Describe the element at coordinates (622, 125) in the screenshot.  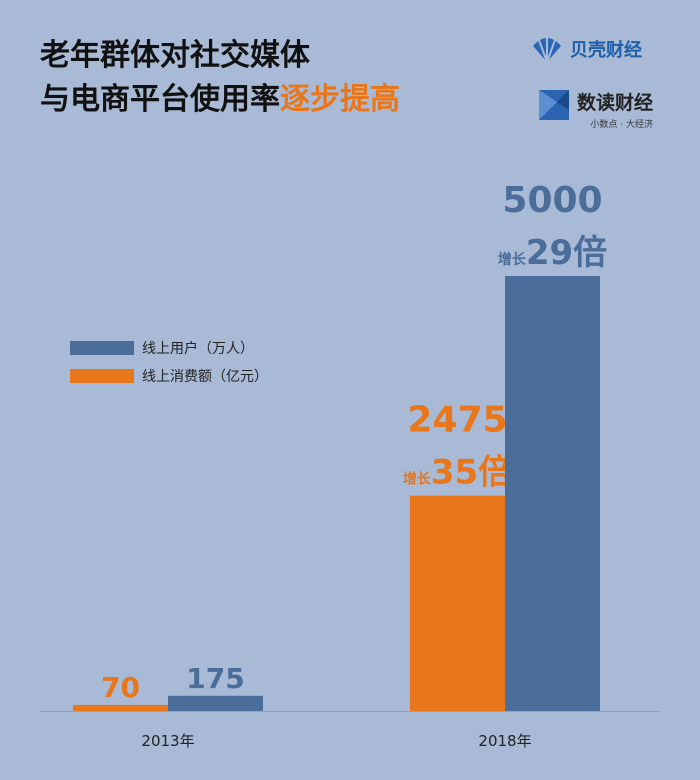
I see `brand2-slogan: 小数点 · 大经济` at that location.